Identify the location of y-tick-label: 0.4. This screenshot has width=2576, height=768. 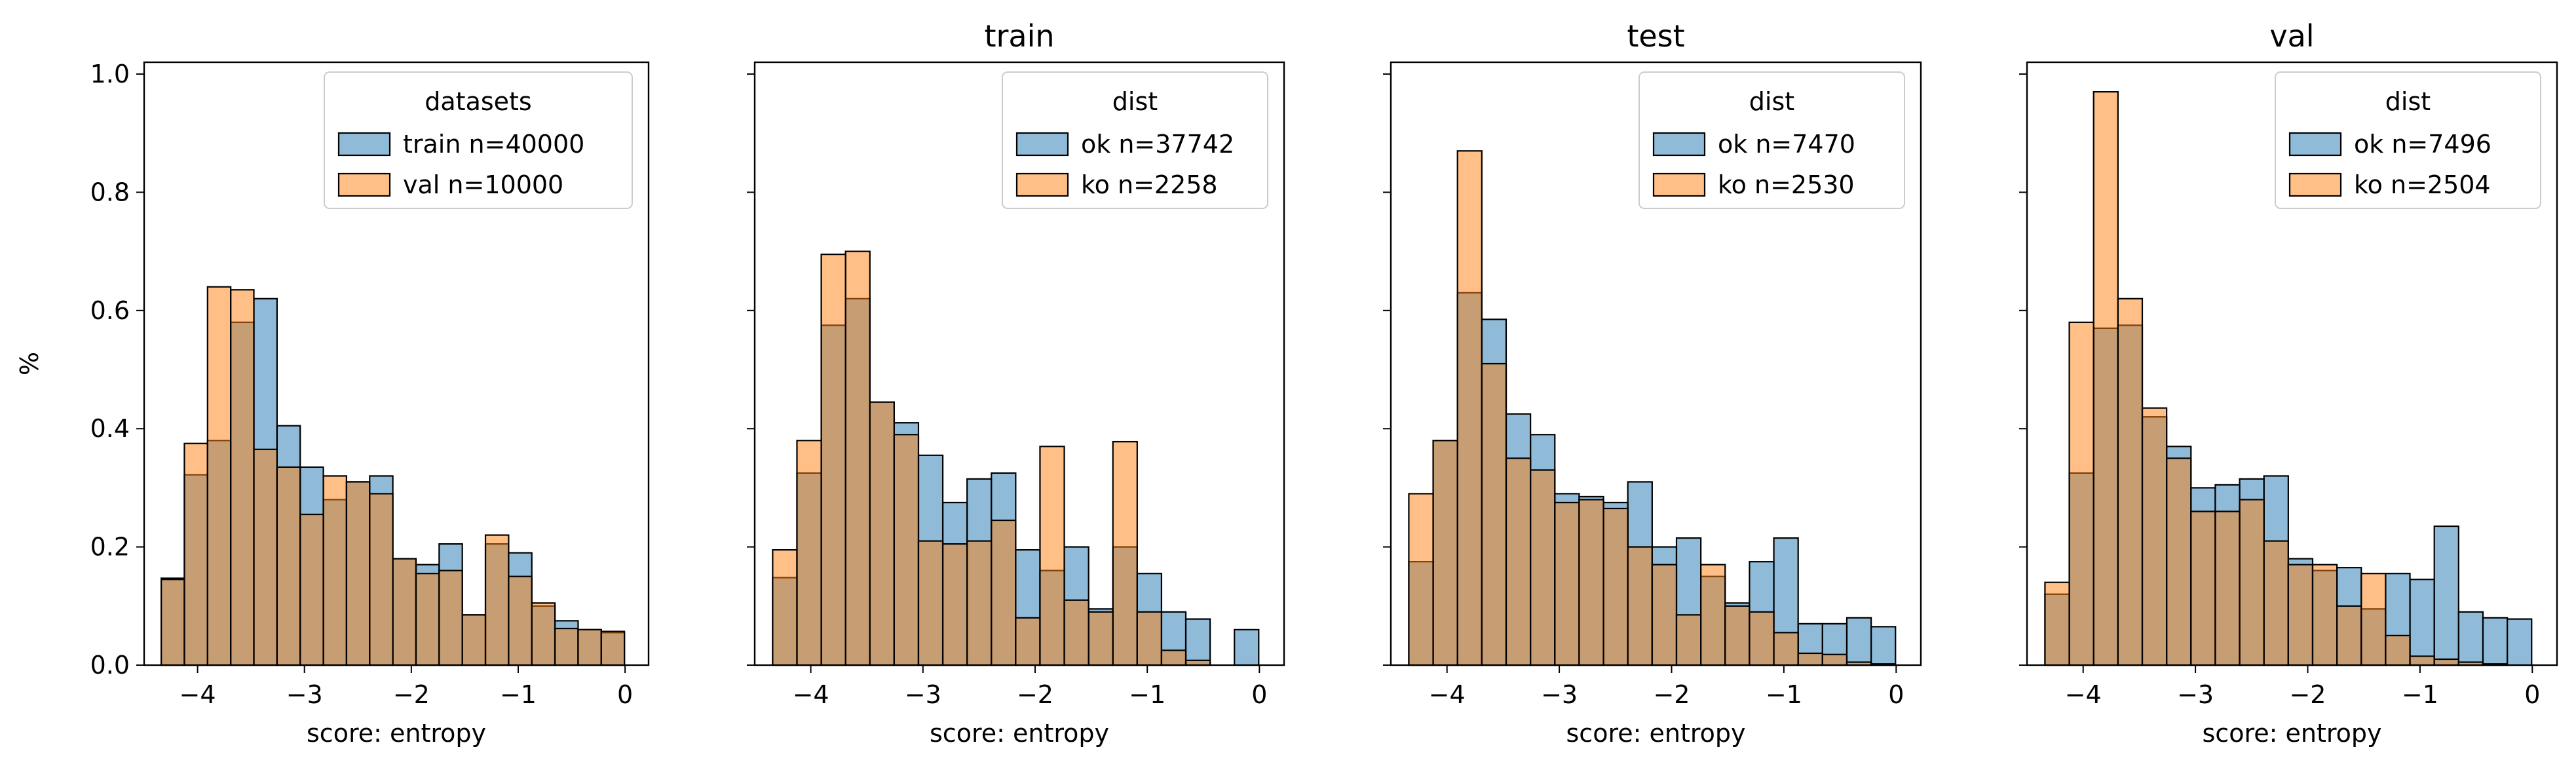
(110, 429).